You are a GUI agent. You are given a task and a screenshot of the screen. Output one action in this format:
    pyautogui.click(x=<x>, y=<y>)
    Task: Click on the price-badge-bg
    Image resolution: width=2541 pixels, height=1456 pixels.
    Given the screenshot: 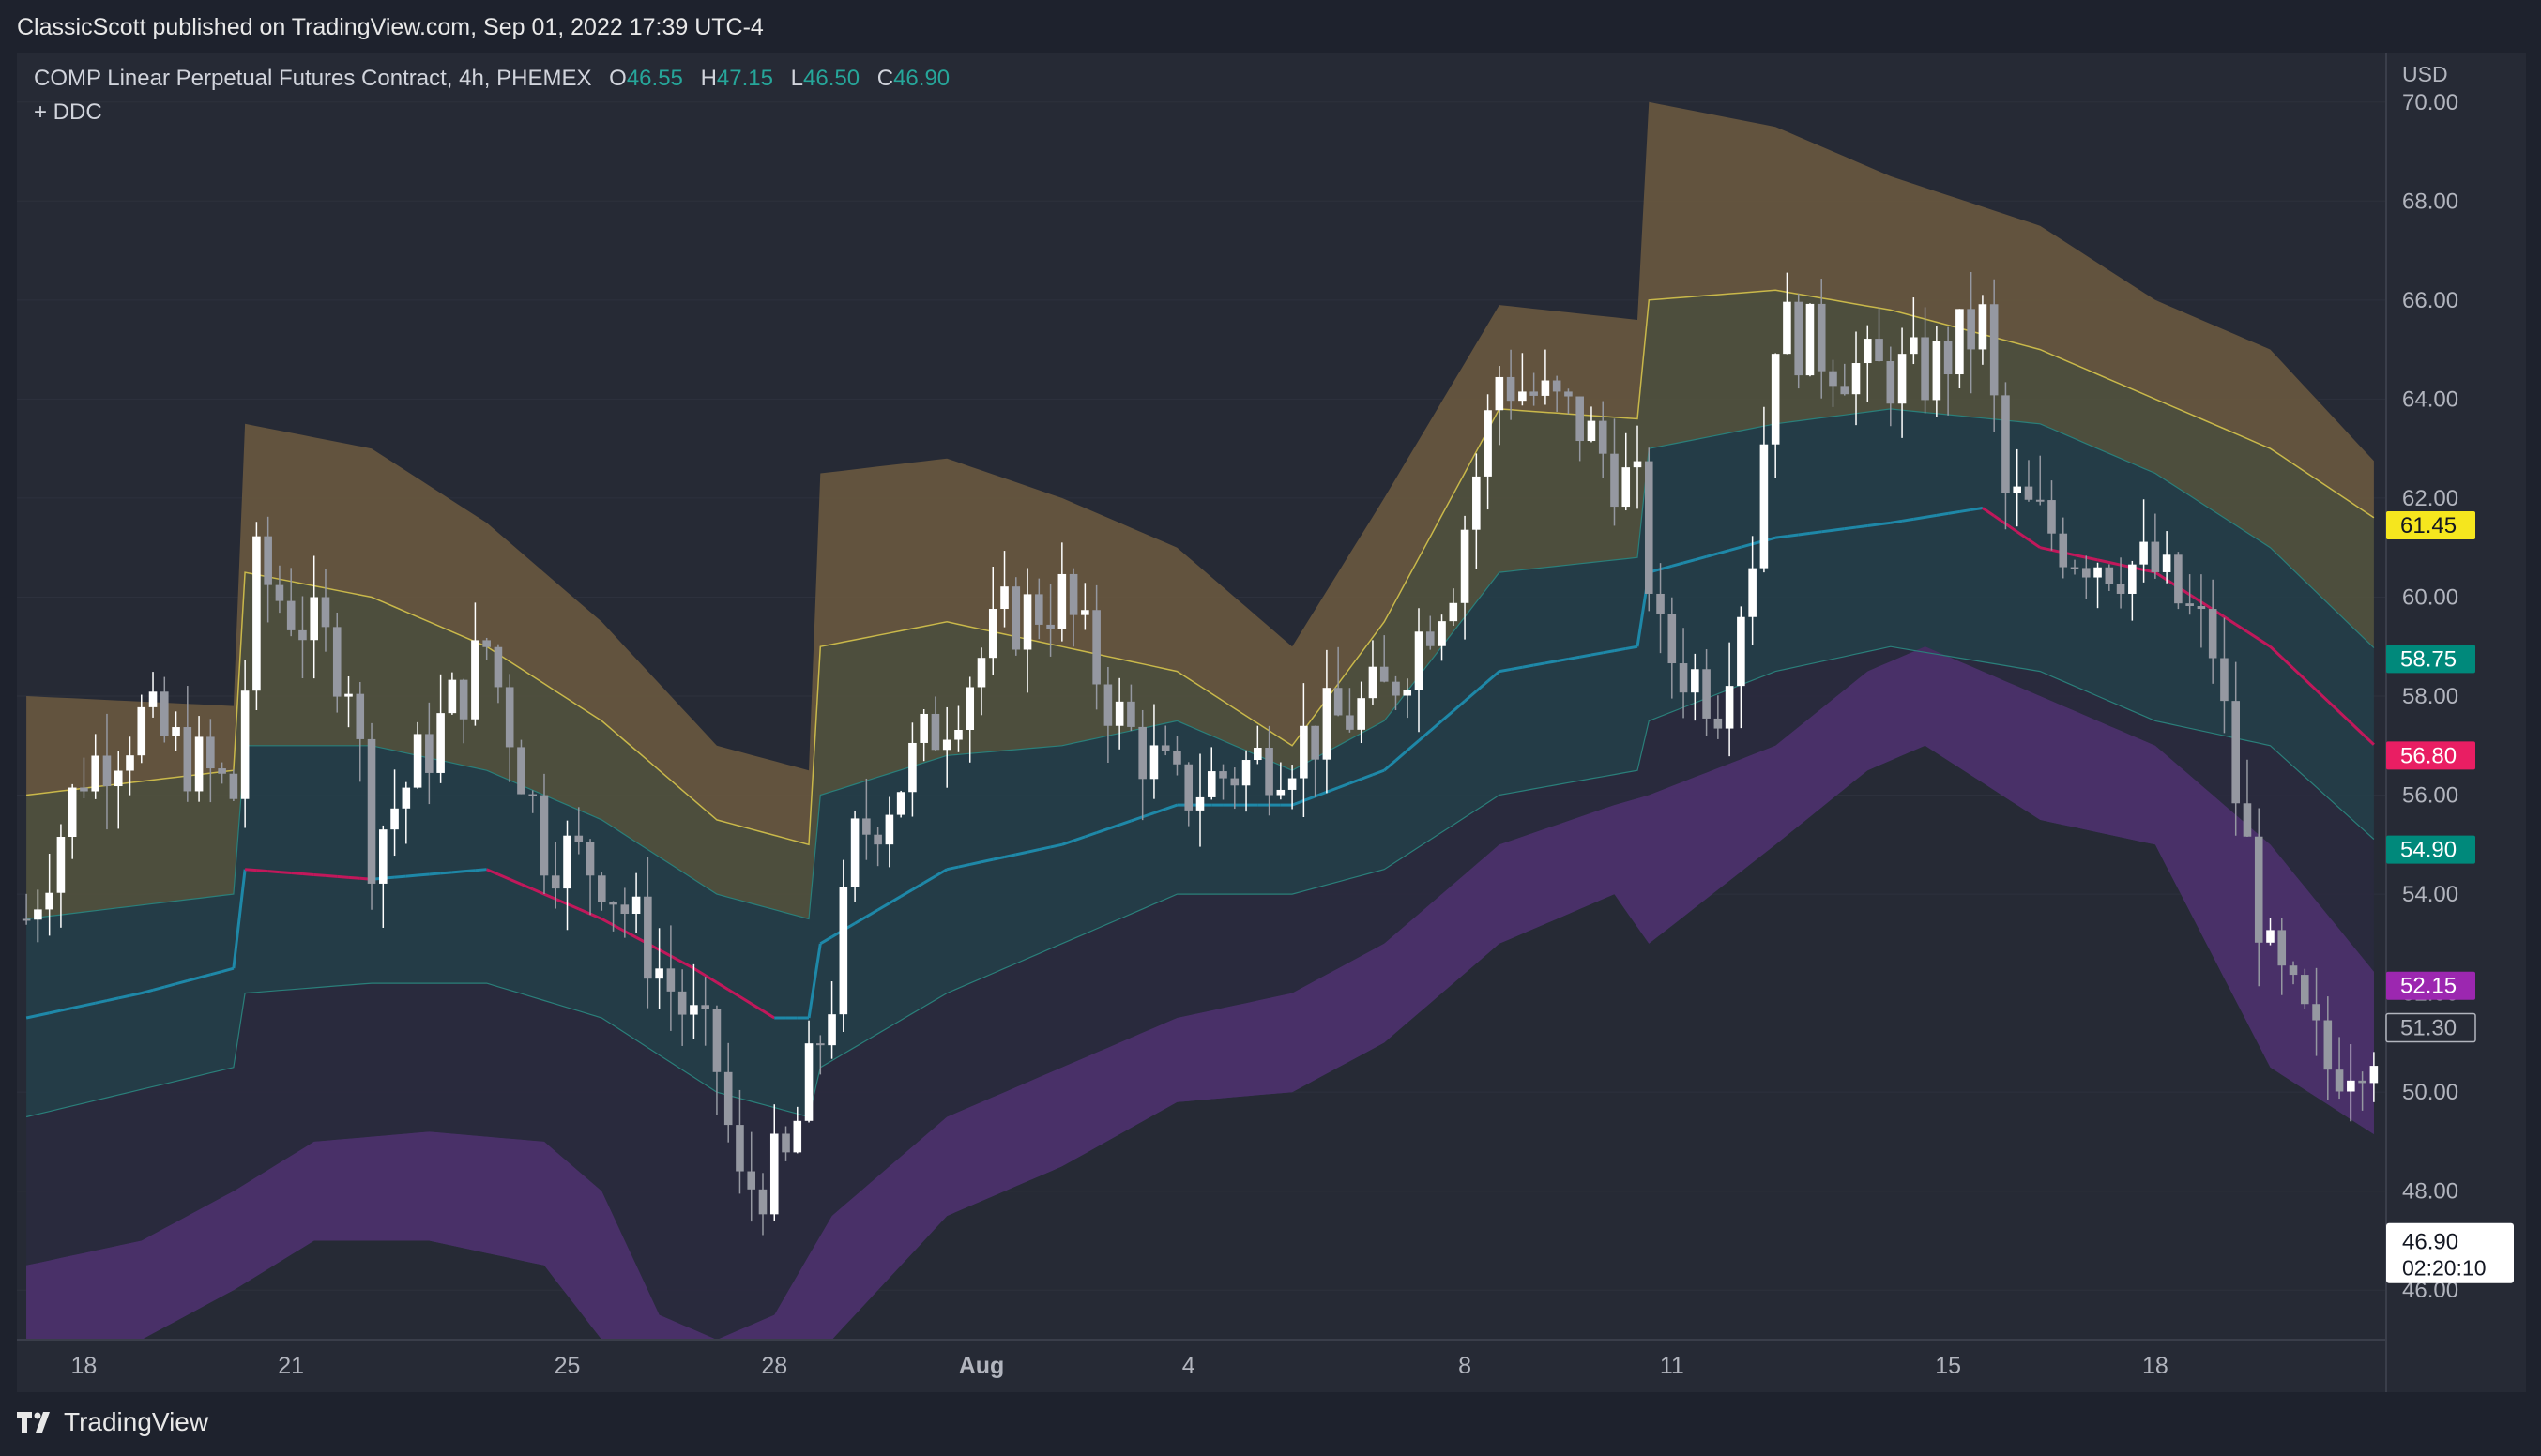 What is the action you would take?
    pyautogui.click(x=2430, y=755)
    